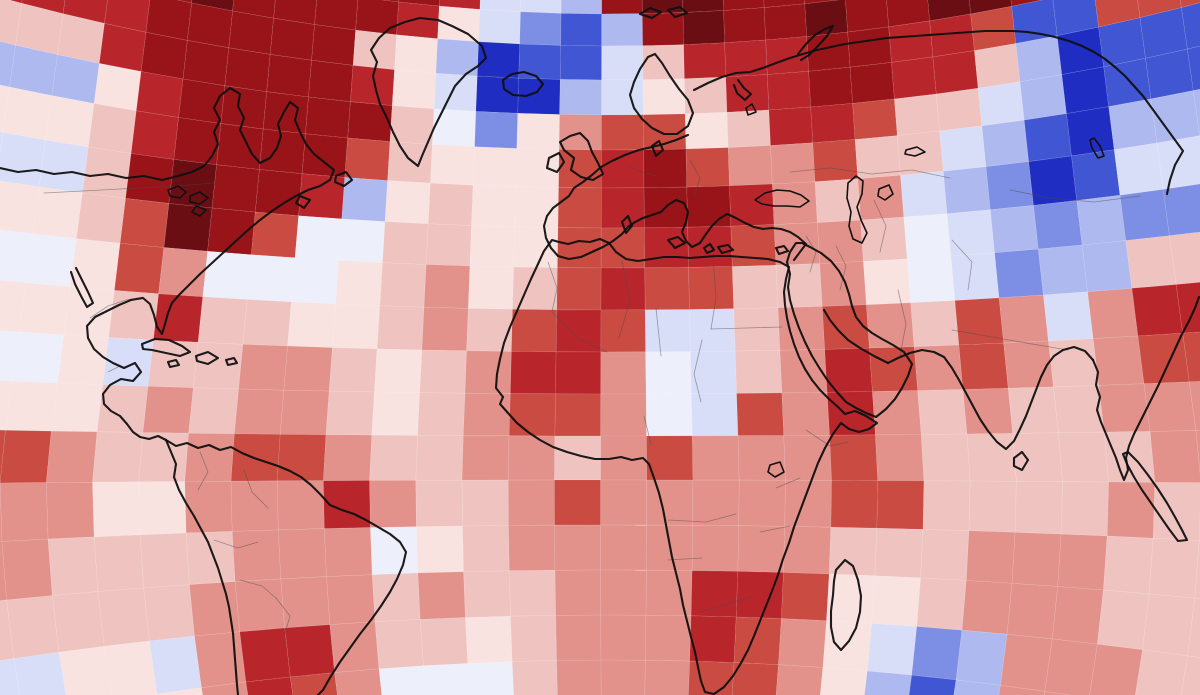 The width and height of the screenshot is (1200, 695). What do you see at coordinates (199, 211) in the screenshot?
I see `lake-erie-ontario` at bounding box center [199, 211].